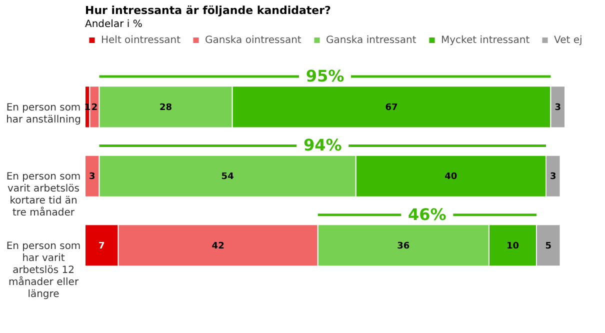 This screenshot has width=605, height=333. Describe the element at coordinates (548, 246) in the screenshot. I see `data-label: 5` at that location.